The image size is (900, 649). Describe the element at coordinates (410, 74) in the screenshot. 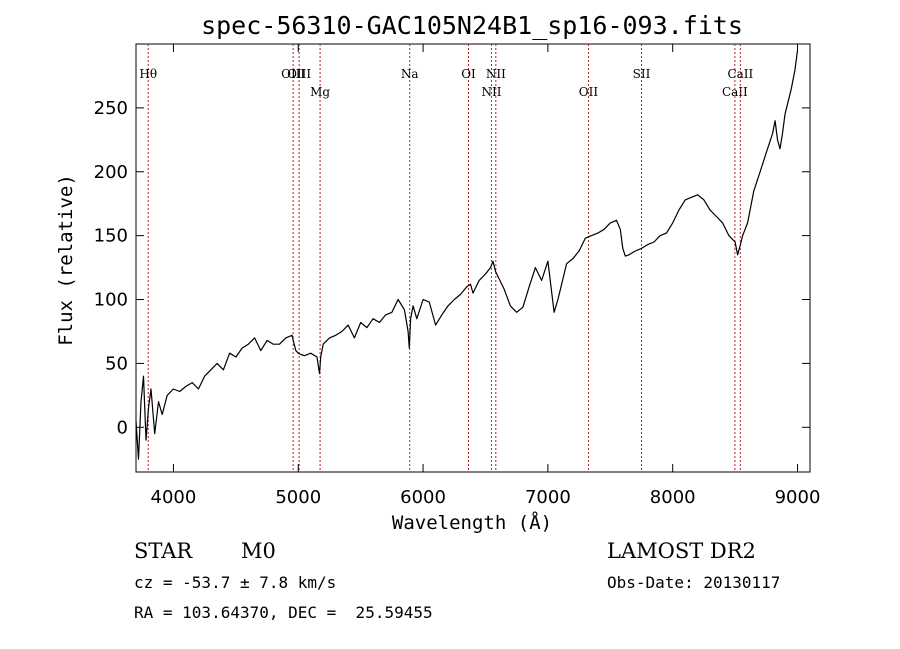

I see `line-label-4: Na` at that location.